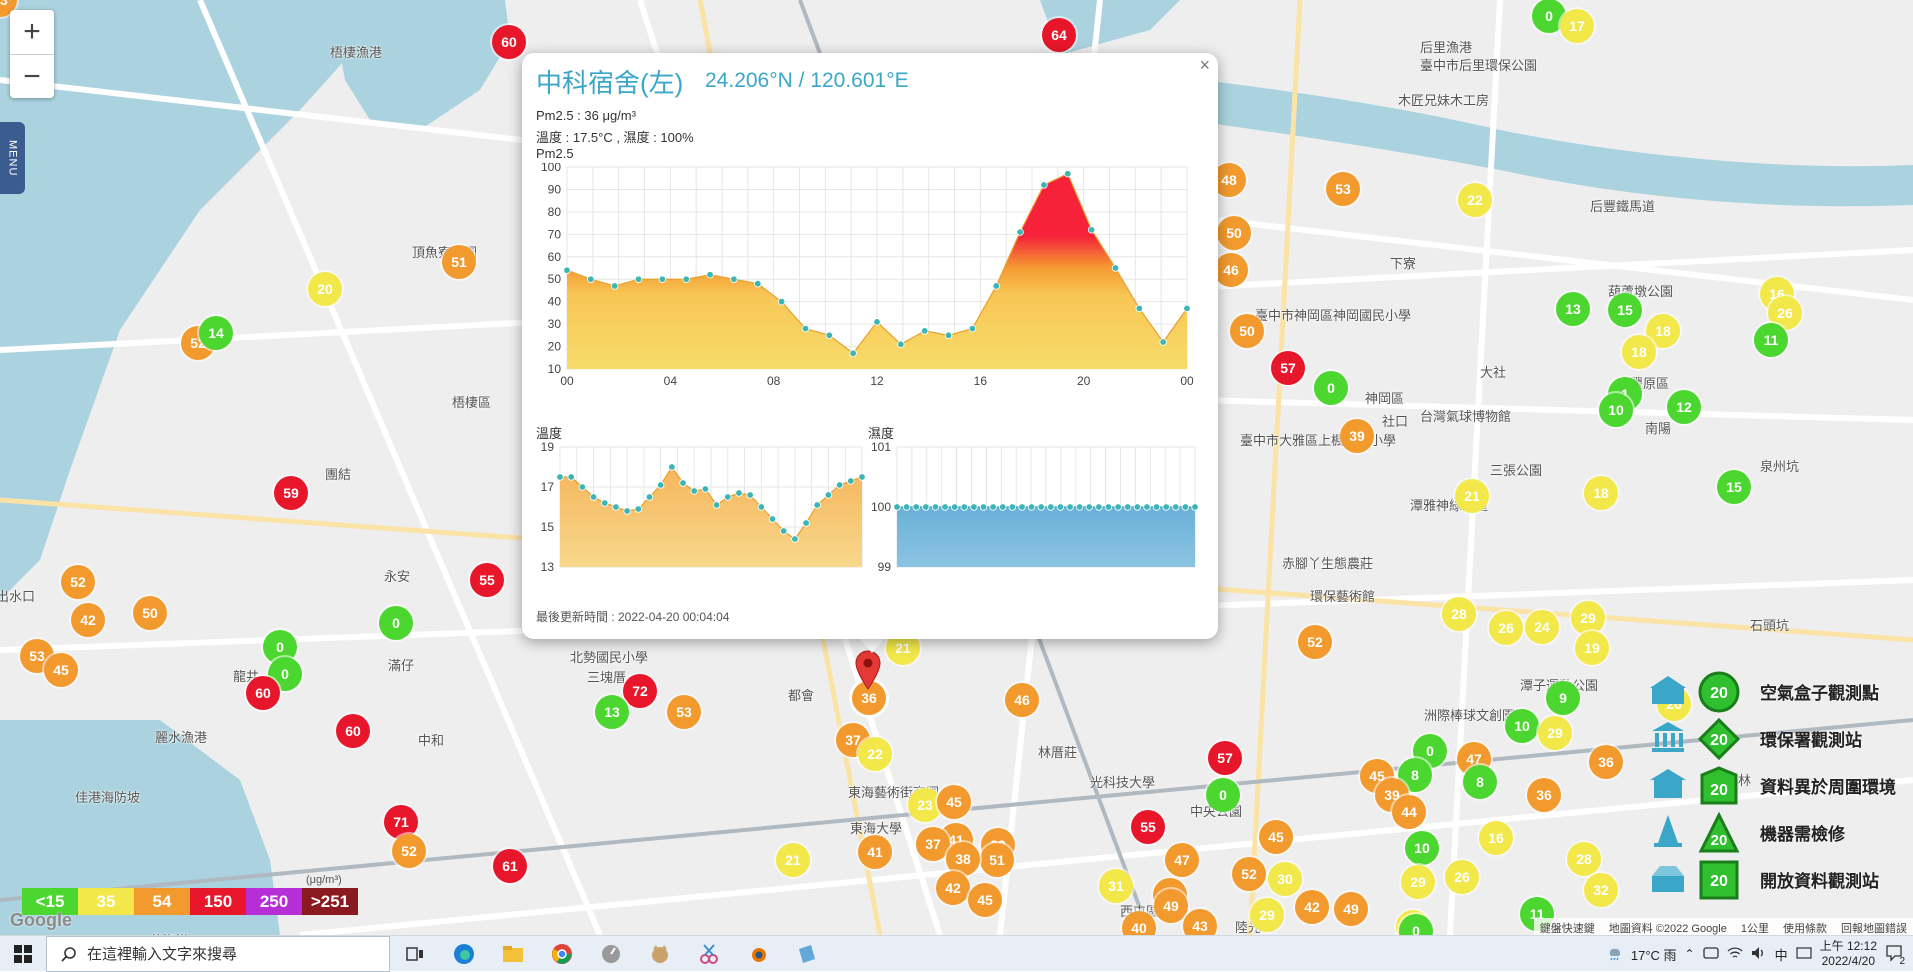 This screenshot has height=972, width=1913. I want to click on file-explorer-icon, so click(512, 954).